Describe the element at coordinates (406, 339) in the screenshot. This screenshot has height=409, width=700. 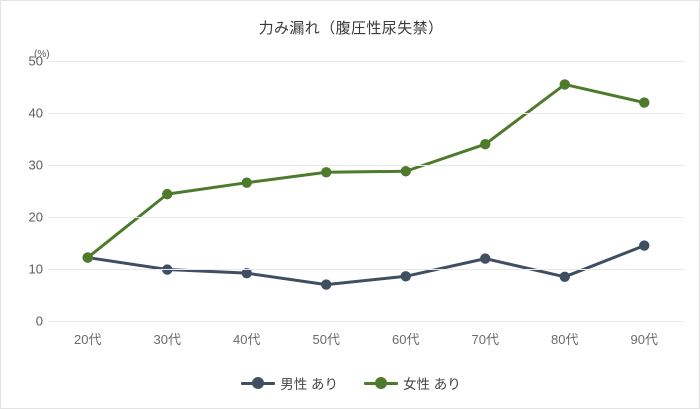
I see `x-axis-tick-label: 60代` at that location.